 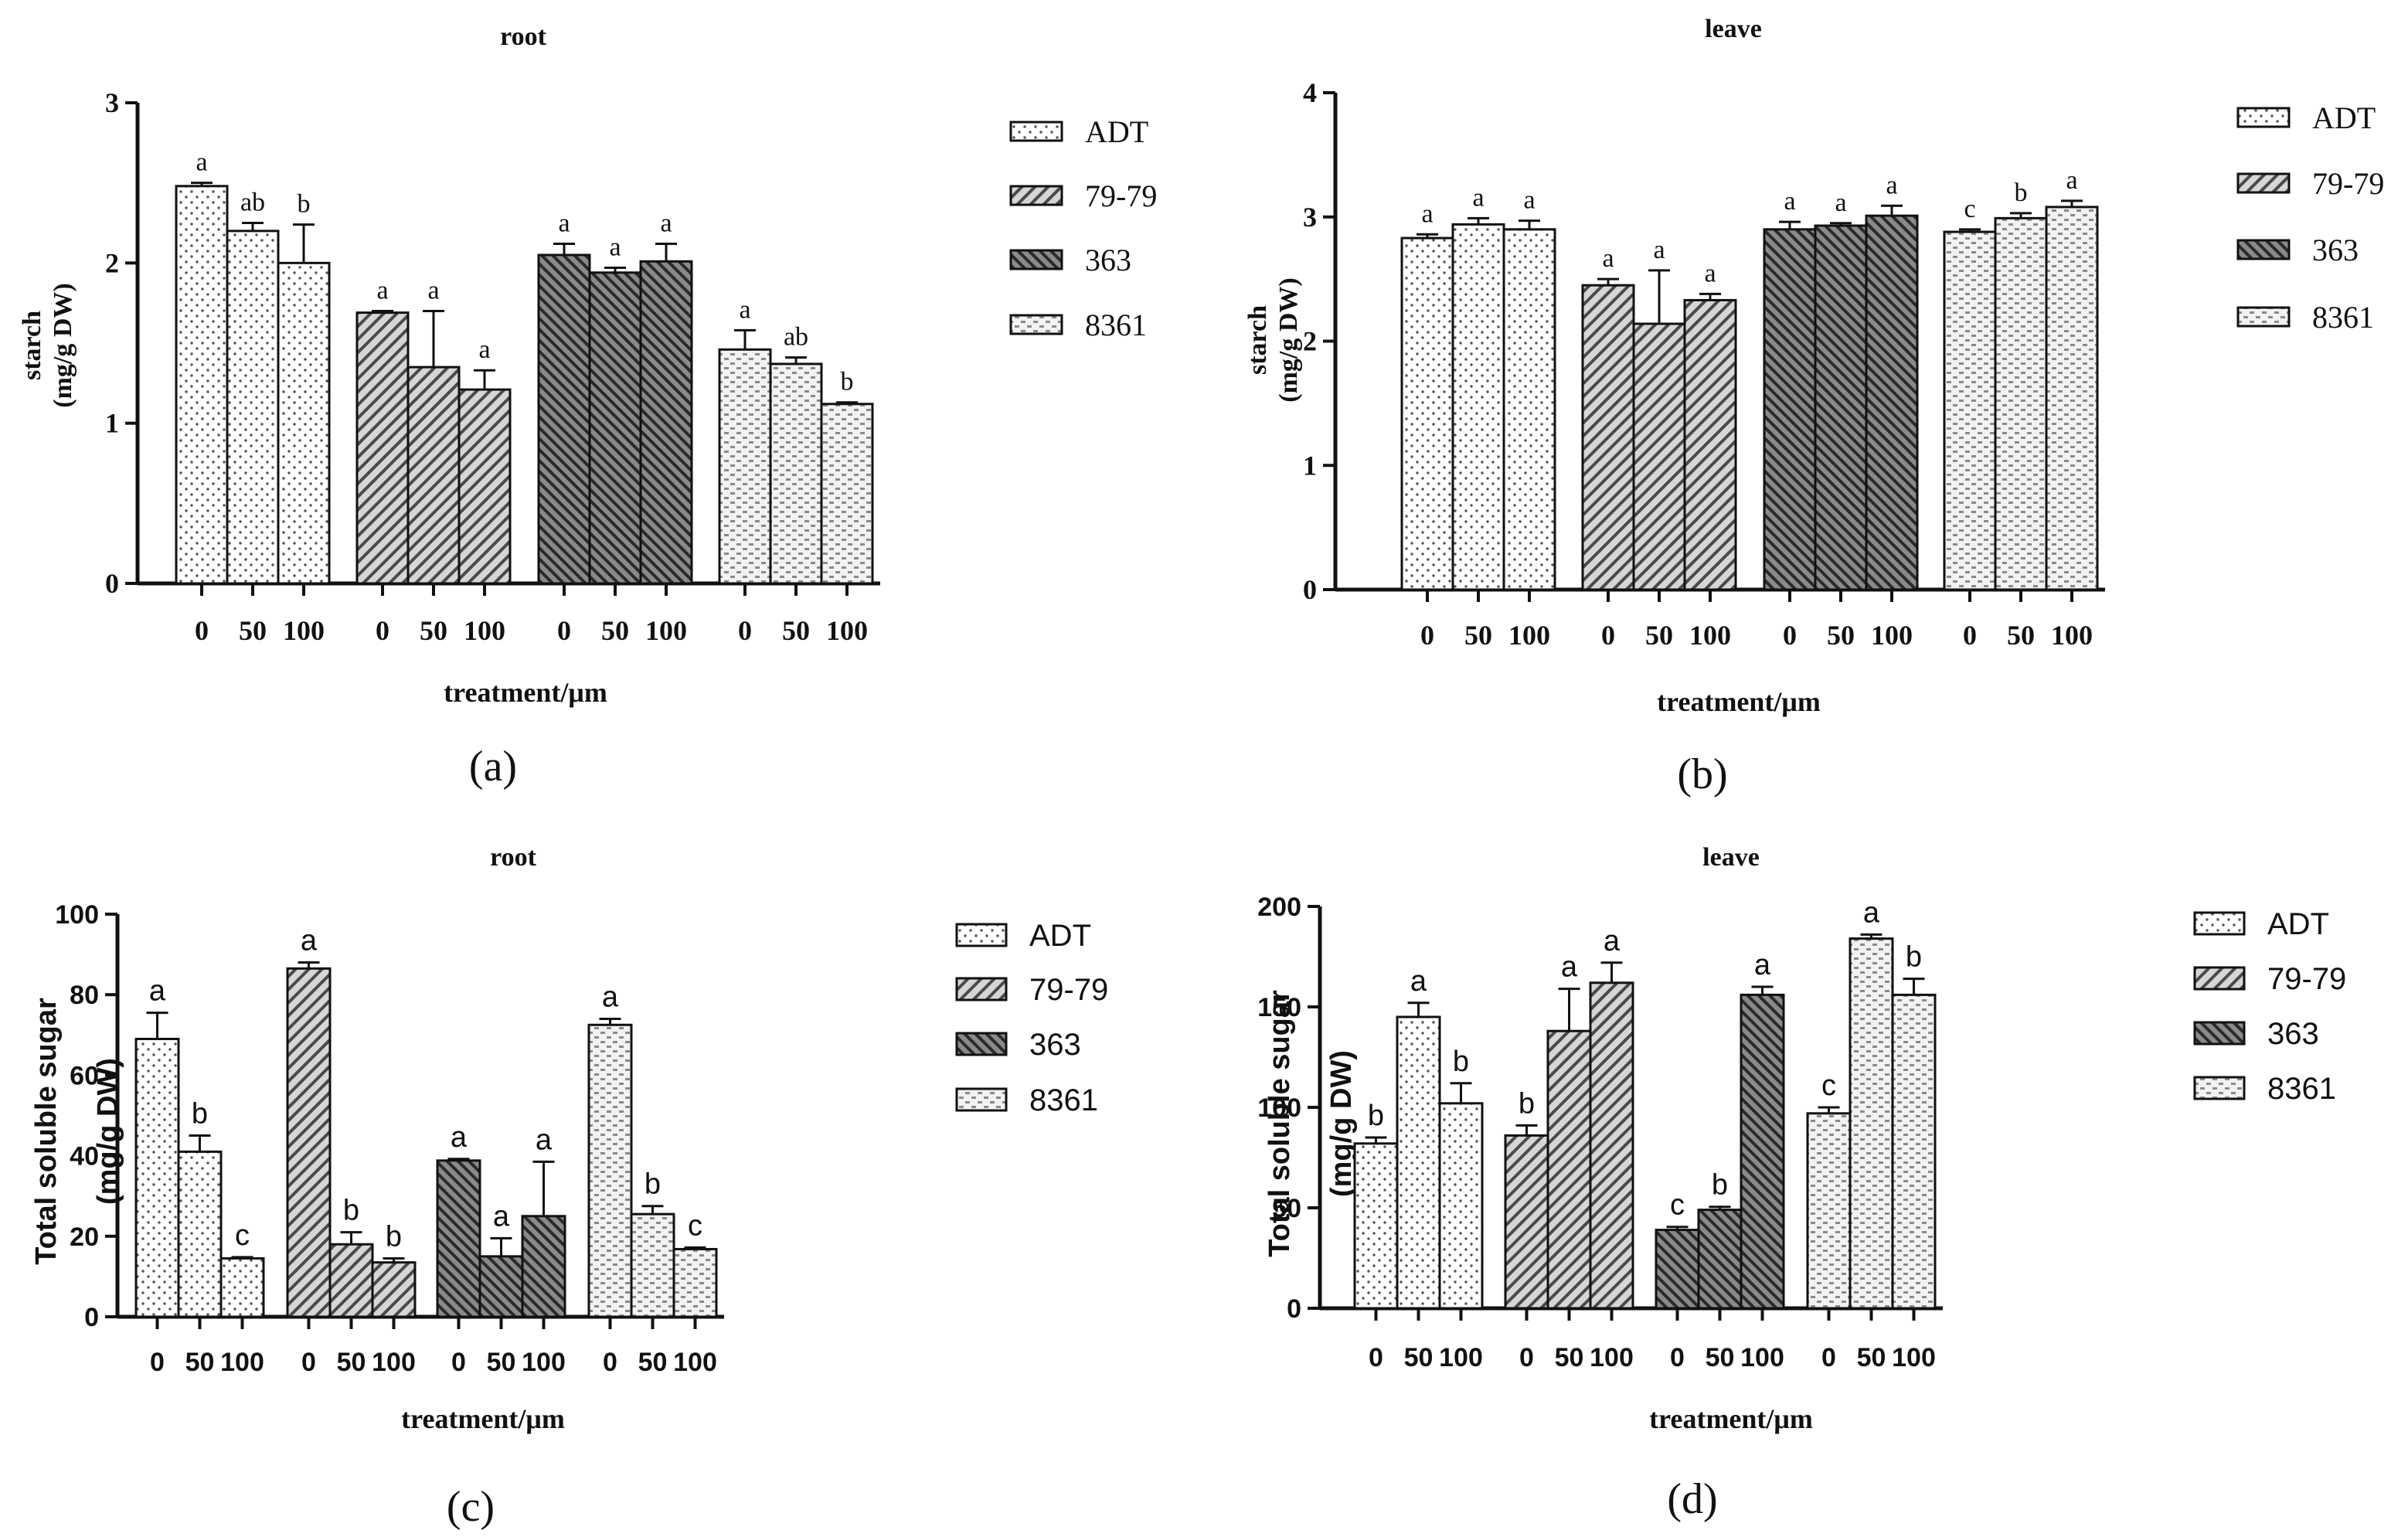 What do you see at coordinates (84, 995) in the screenshot?
I see `y-tick-label: 80` at bounding box center [84, 995].